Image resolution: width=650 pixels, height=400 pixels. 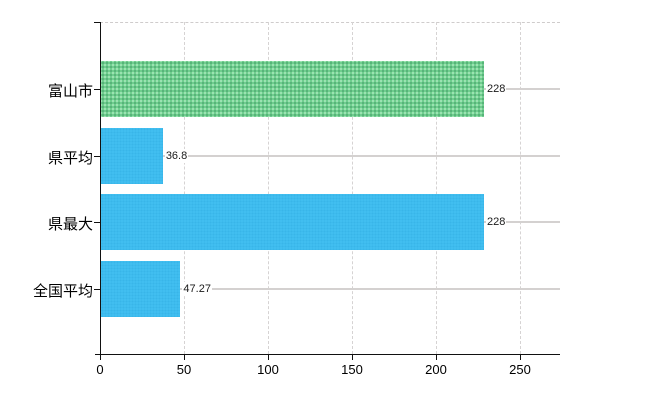 What do you see at coordinates (70, 225) in the screenshot?
I see `category-label: 県最大` at bounding box center [70, 225].